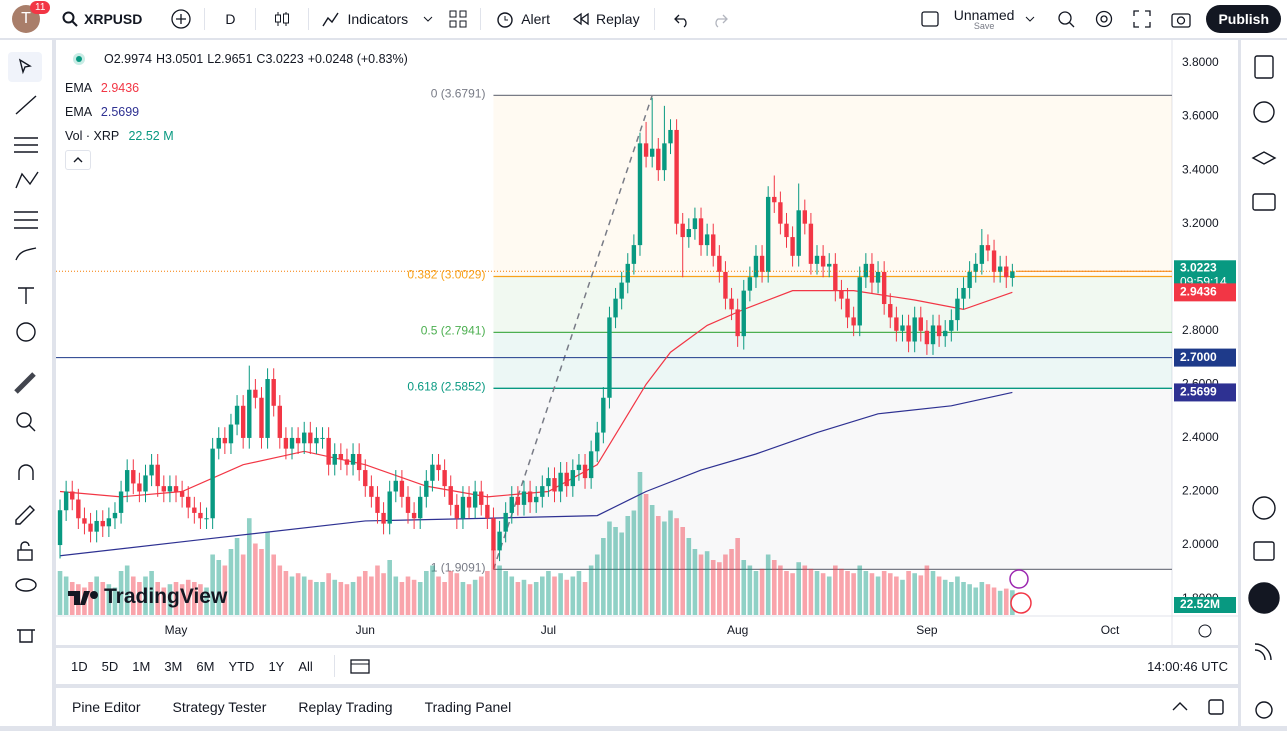 The height and width of the screenshot is (731, 1287). I want to click on alerts-panel, so click(1264, 112).